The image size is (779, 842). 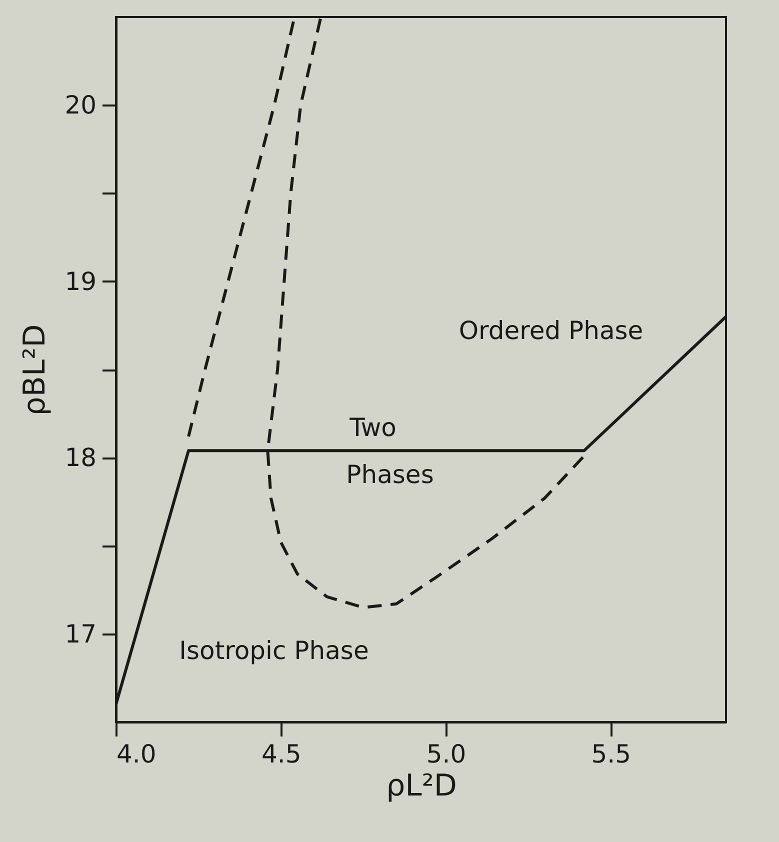 What do you see at coordinates (611, 754) in the screenshot?
I see `x-tick-label: 5.5` at bounding box center [611, 754].